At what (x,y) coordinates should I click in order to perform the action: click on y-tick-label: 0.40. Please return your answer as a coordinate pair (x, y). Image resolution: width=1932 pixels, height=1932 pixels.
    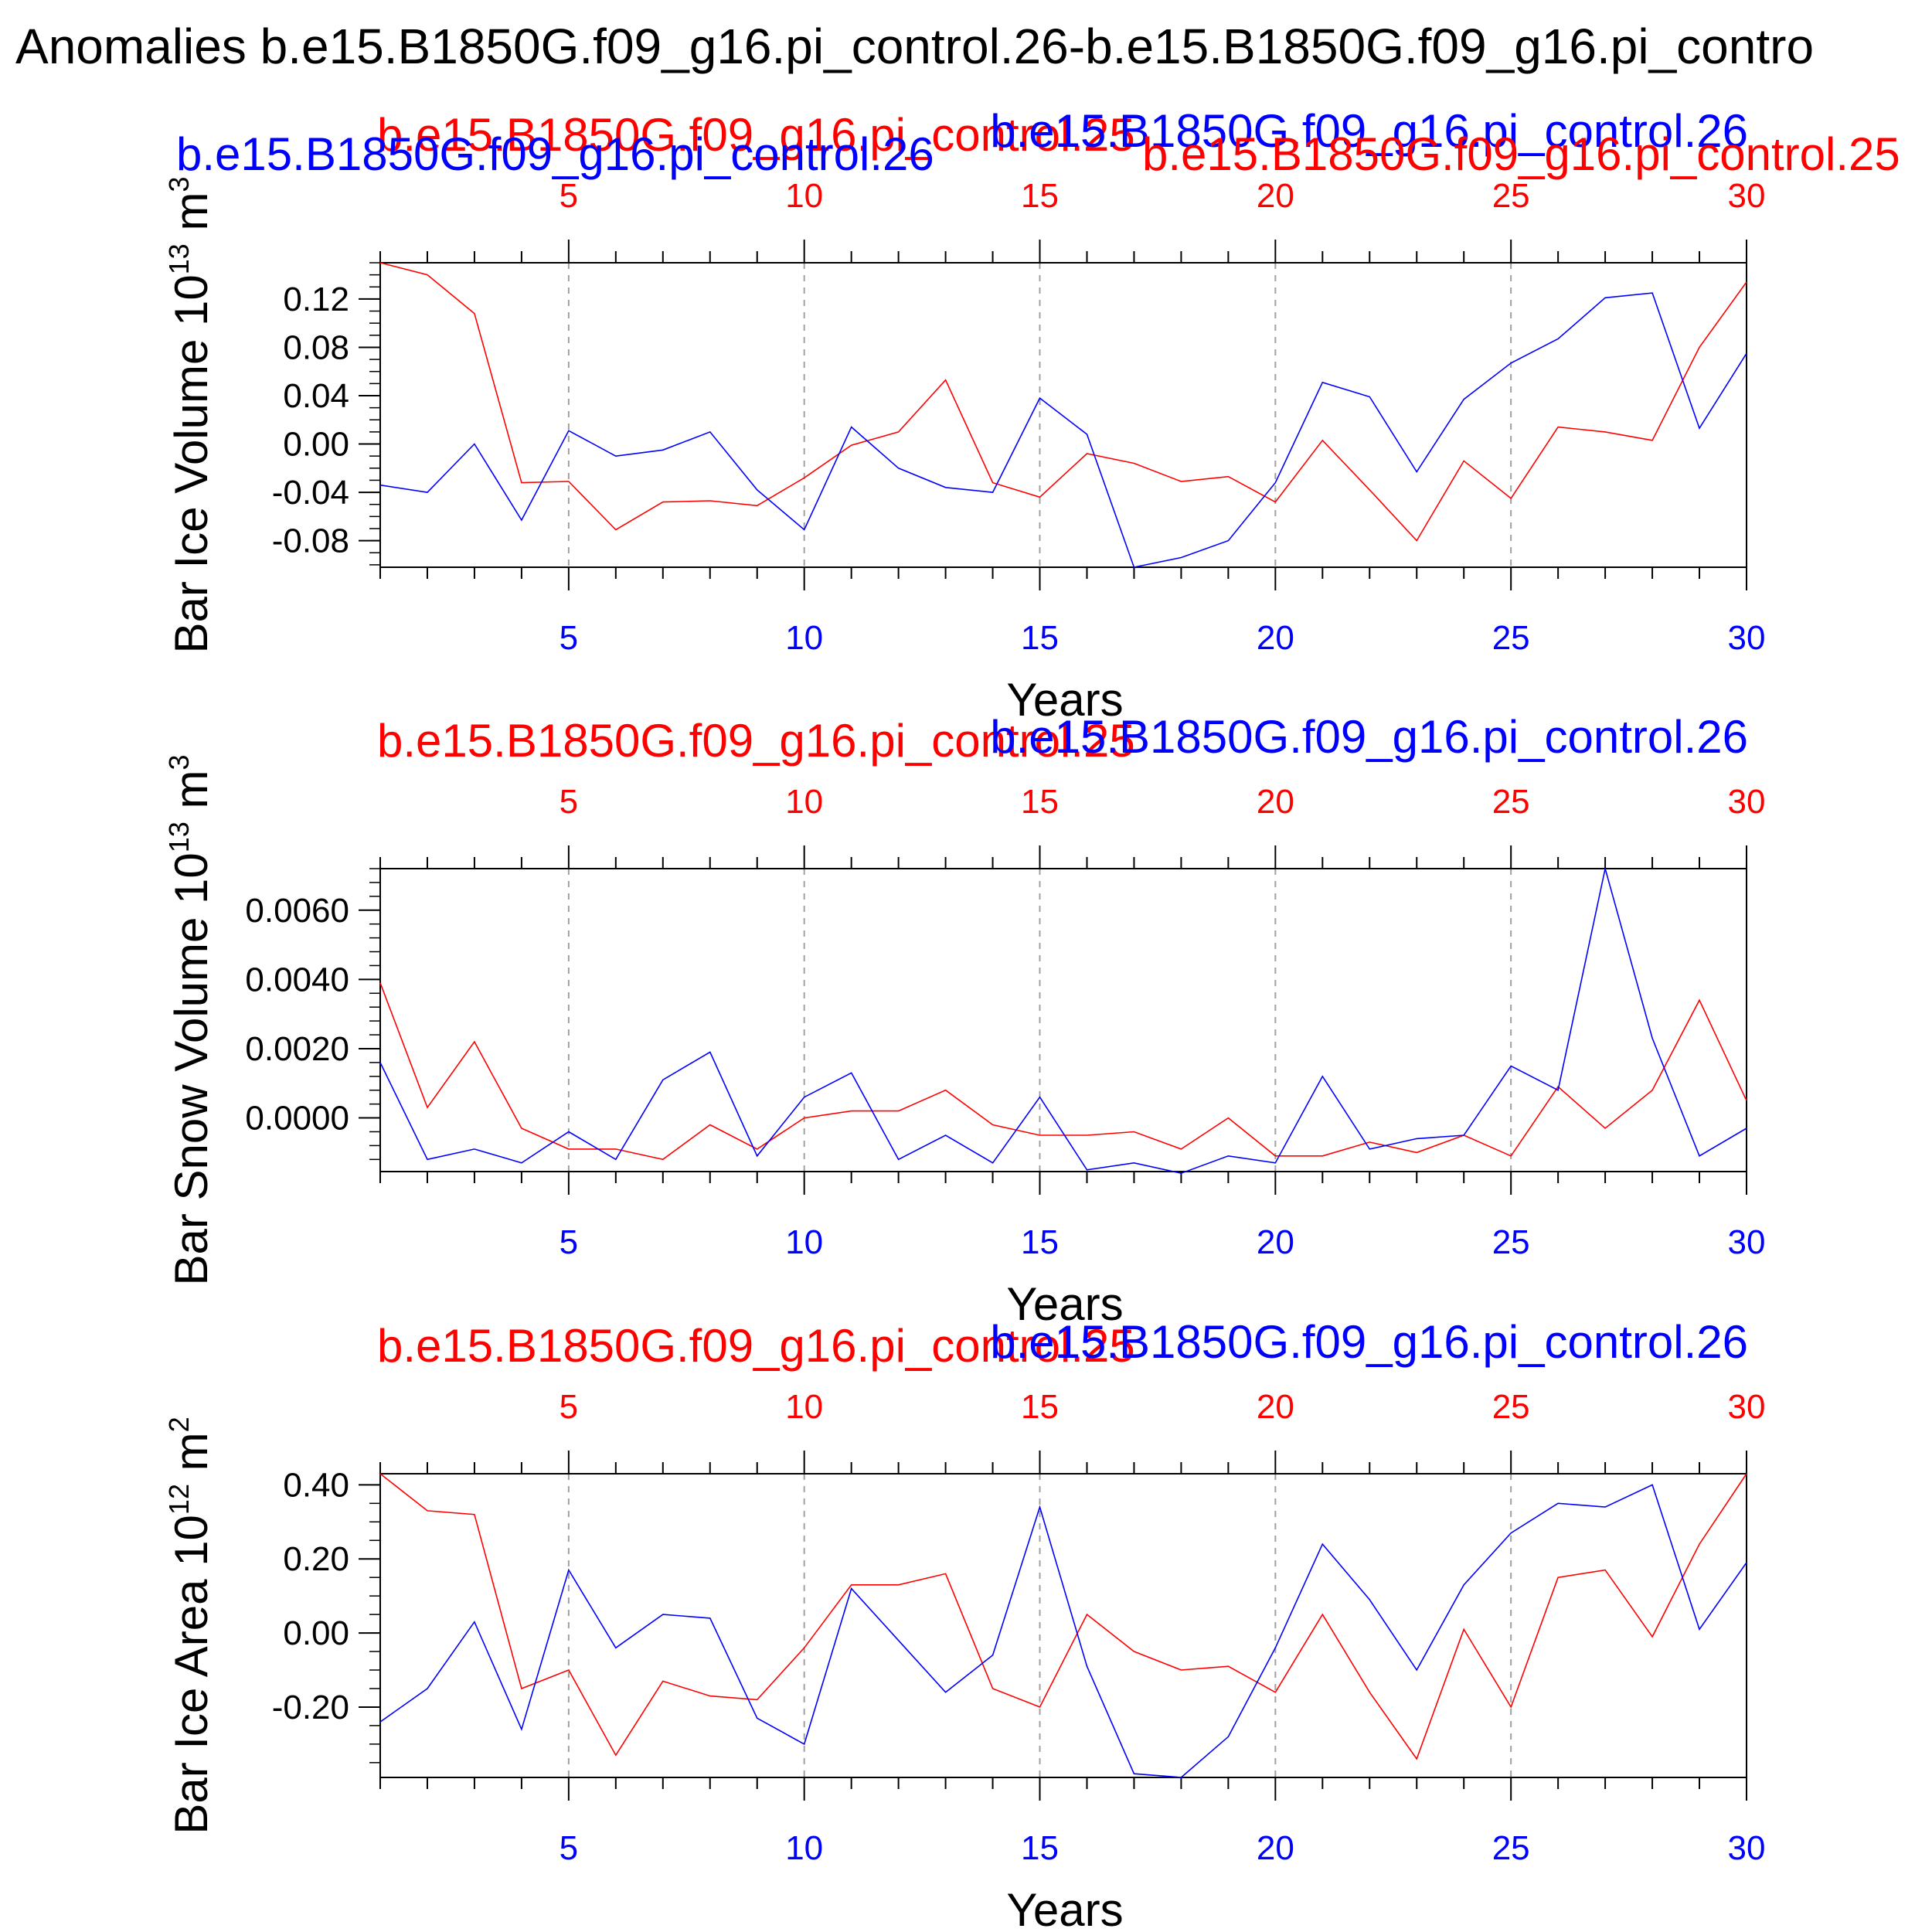
    Looking at the image, I should click on (316, 1485).